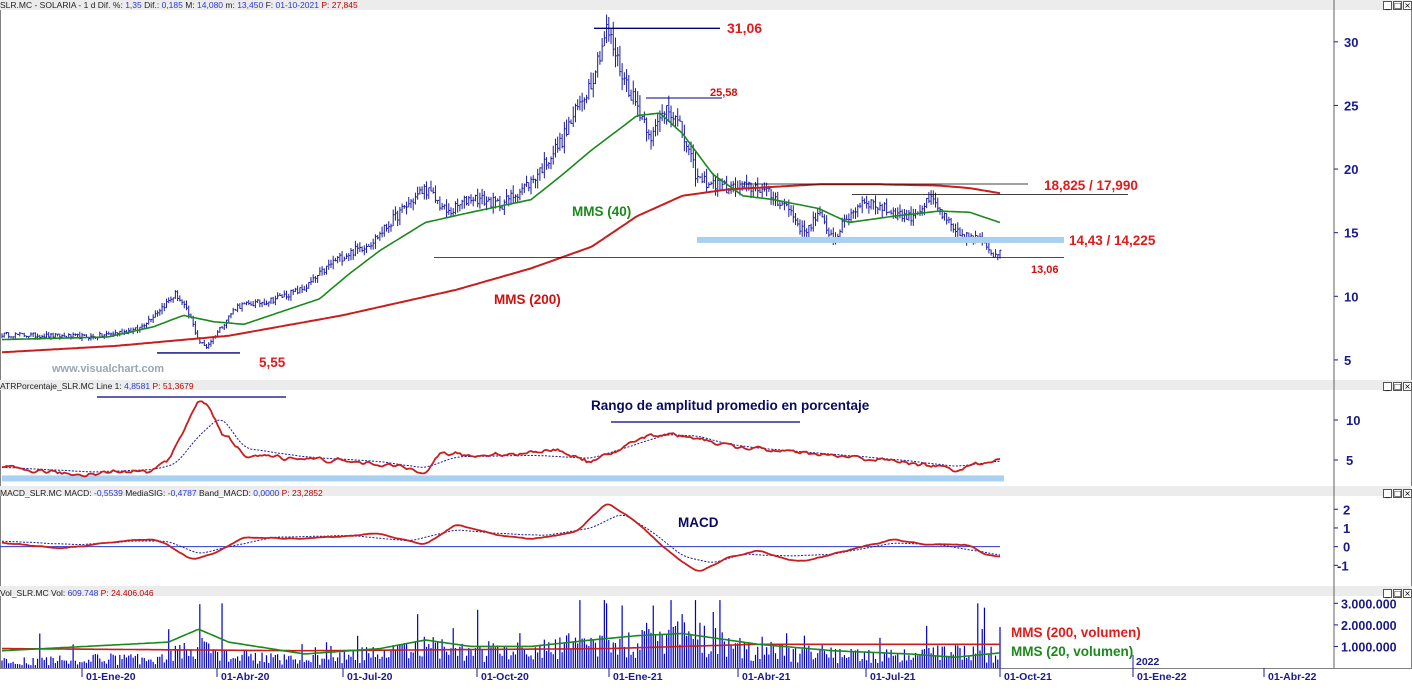 The width and height of the screenshot is (1412, 691). What do you see at coordinates (1407, 386) in the screenshot?
I see `atr-close-button: ×` at bounding box center [1407, 386].